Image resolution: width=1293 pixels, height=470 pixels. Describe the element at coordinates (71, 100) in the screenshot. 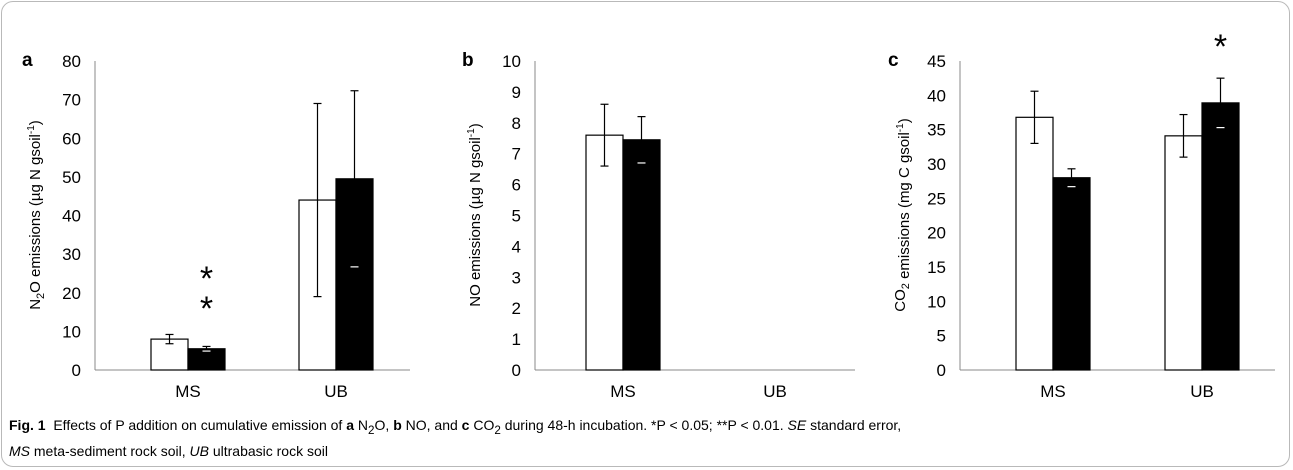

I see `y-tick-label: 70` at that location.